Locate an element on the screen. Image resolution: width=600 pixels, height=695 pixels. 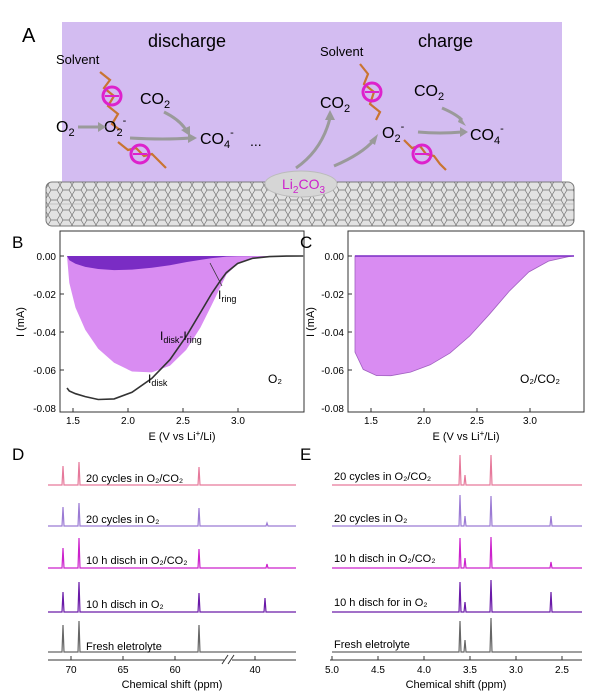
c-xlabel: E (V vs Li+/Li) is located at coordinates (465, 436).